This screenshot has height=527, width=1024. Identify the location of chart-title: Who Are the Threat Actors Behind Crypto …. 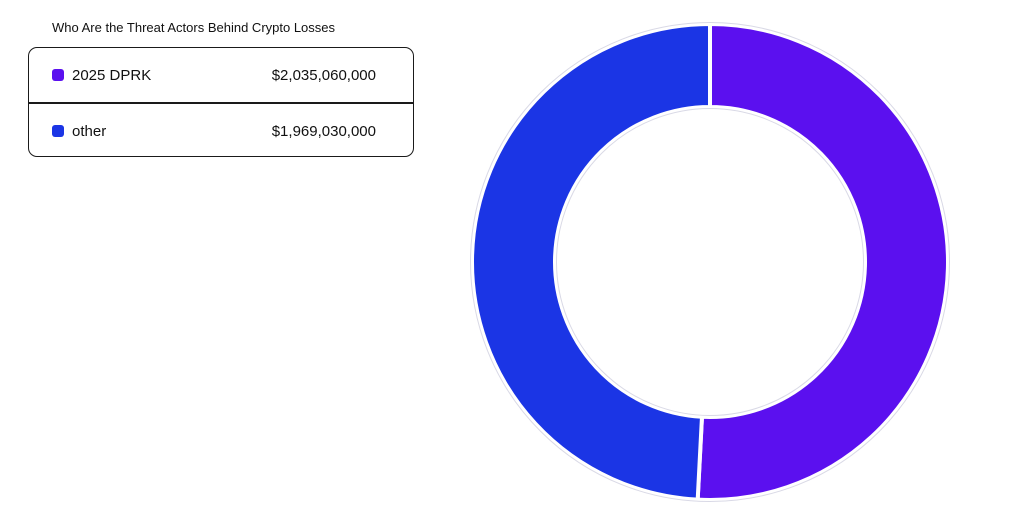
(194, 27).